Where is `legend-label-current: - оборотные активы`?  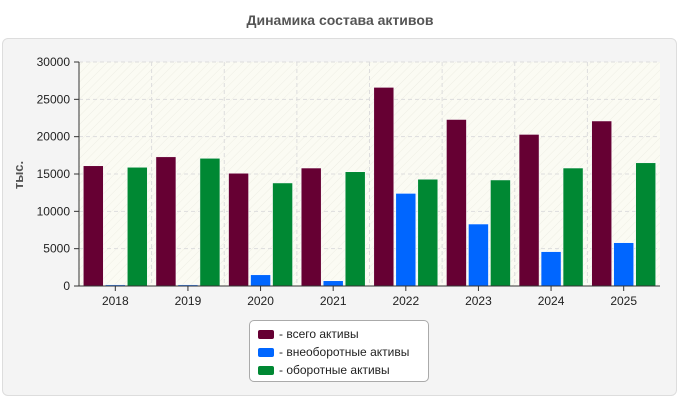
legend-label-current: - оборотные активы is located at coordinates (334, 370).